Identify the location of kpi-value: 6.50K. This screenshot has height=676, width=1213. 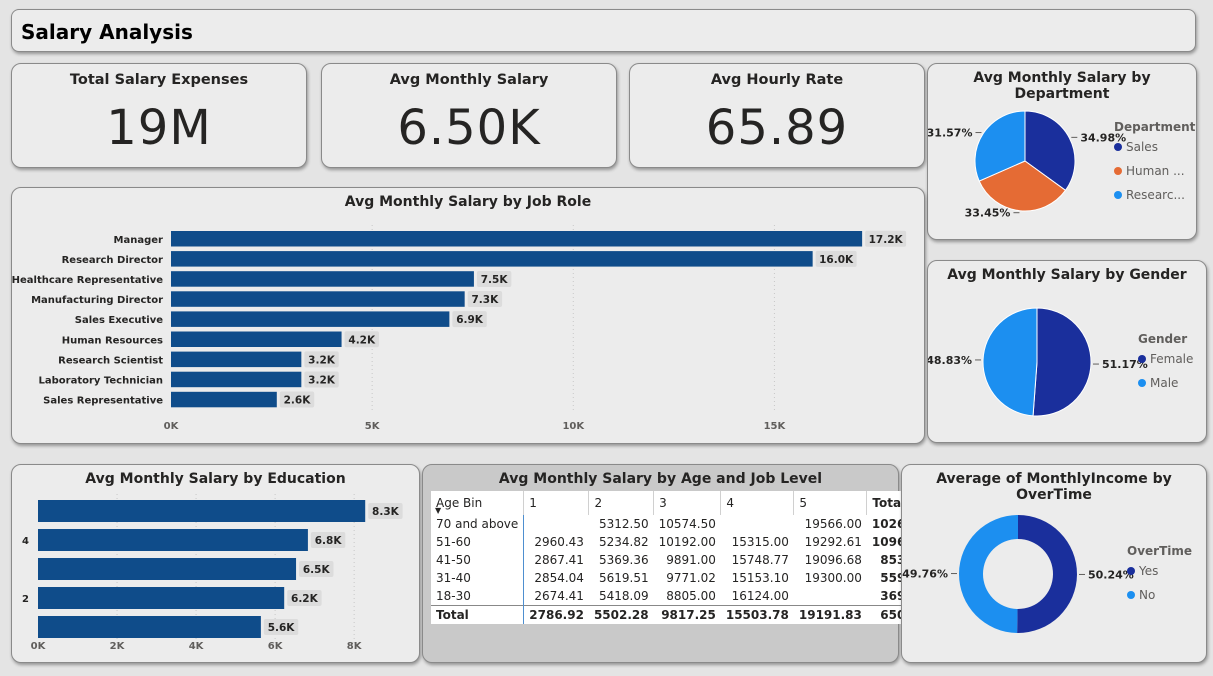
(469, 128).